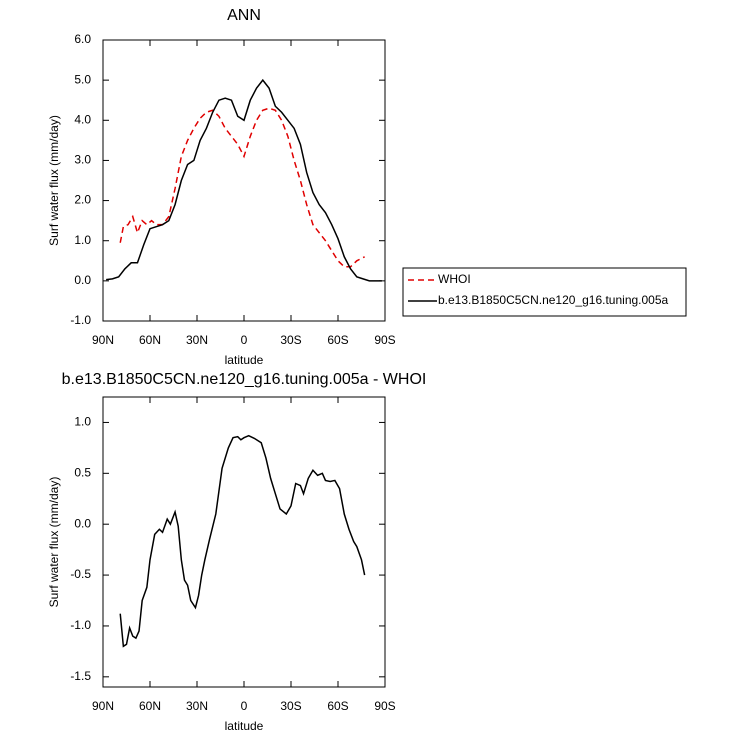 This screenshot has width=733, height=736. I want to click on y-tick-label: 4.0, so click(82, 119).